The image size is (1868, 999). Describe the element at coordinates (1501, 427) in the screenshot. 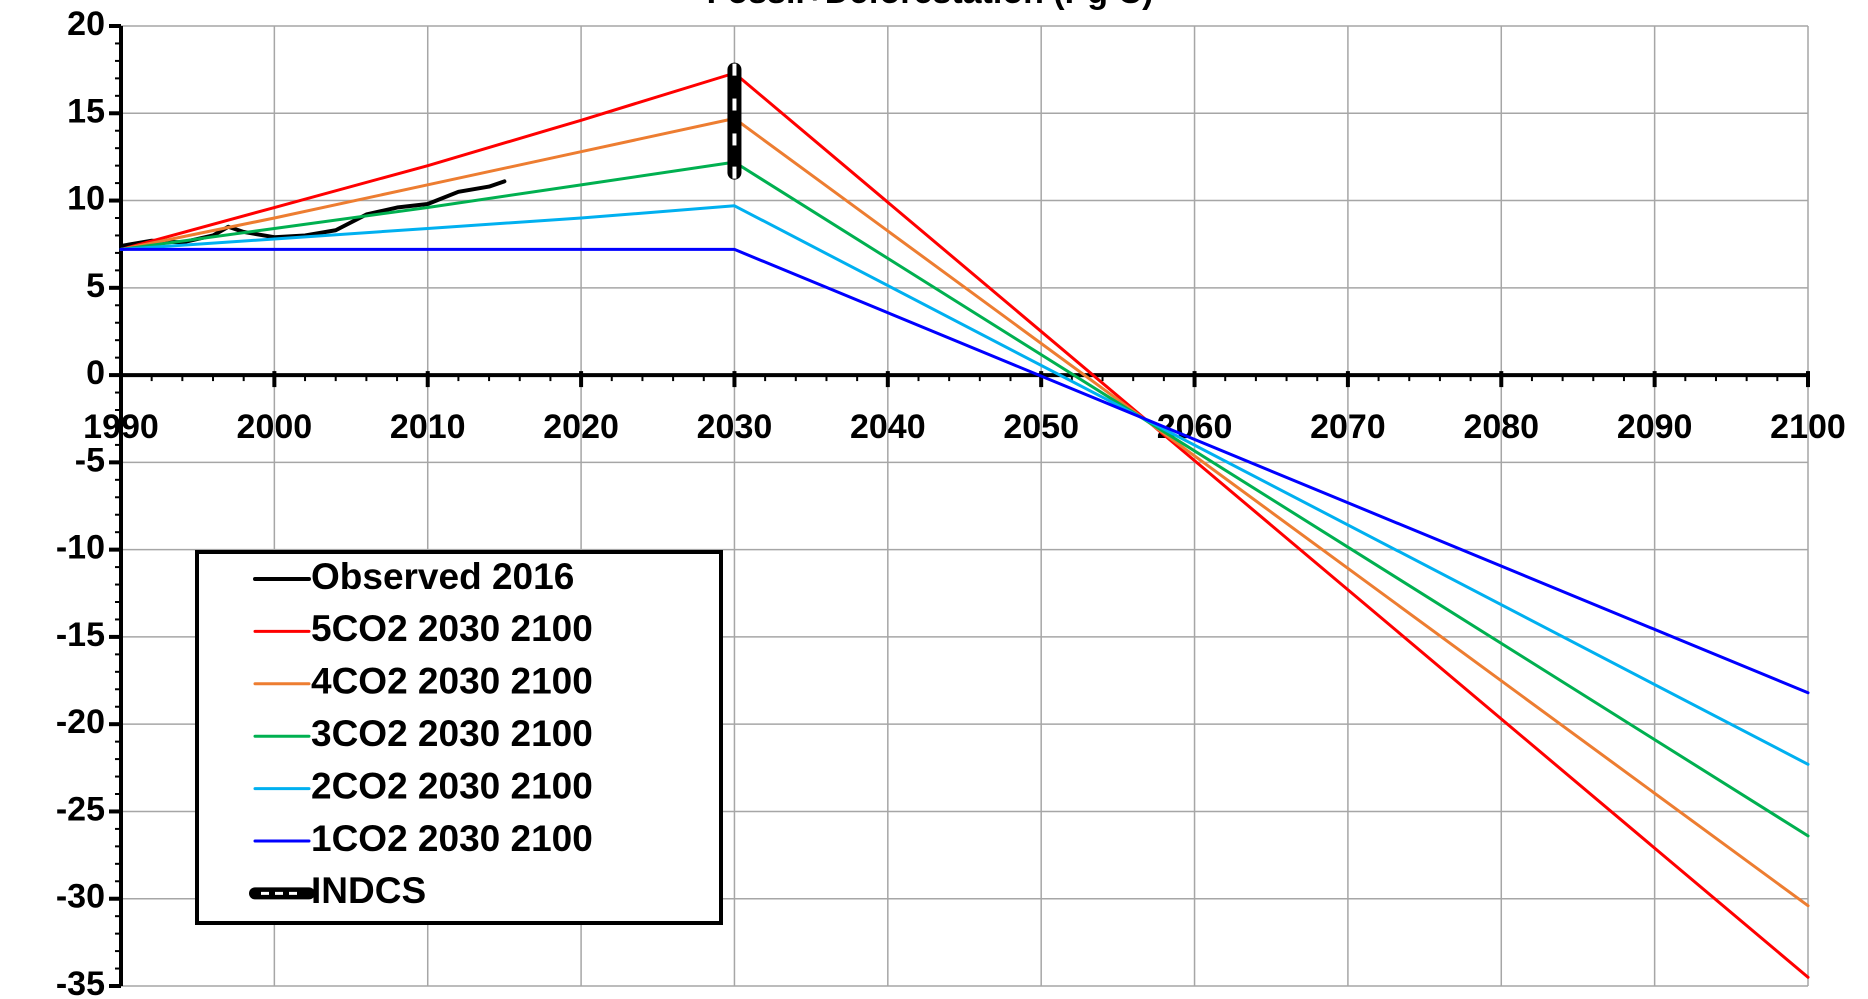

I see `x-tick-label: 2080` at that location.